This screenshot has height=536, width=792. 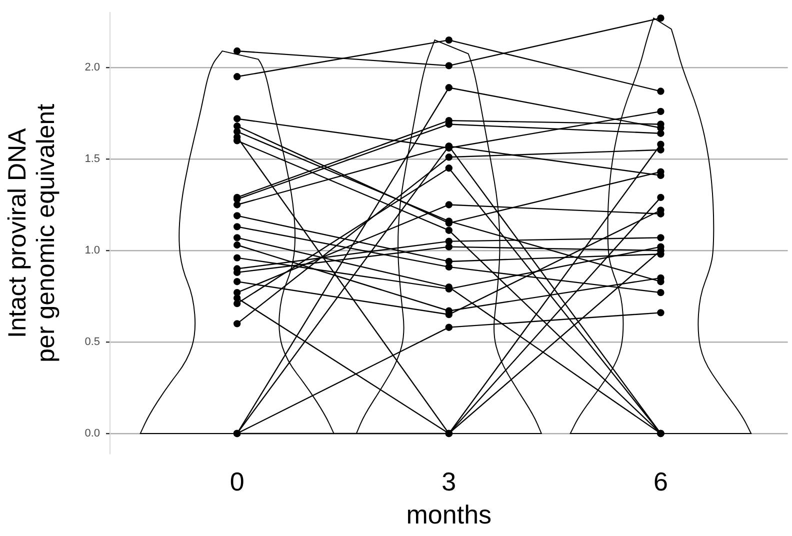 What do you see at coordinates (92, 159) in the screenshot?
I see `y-tick-label: 1.5` at bounding box center [92, 159].